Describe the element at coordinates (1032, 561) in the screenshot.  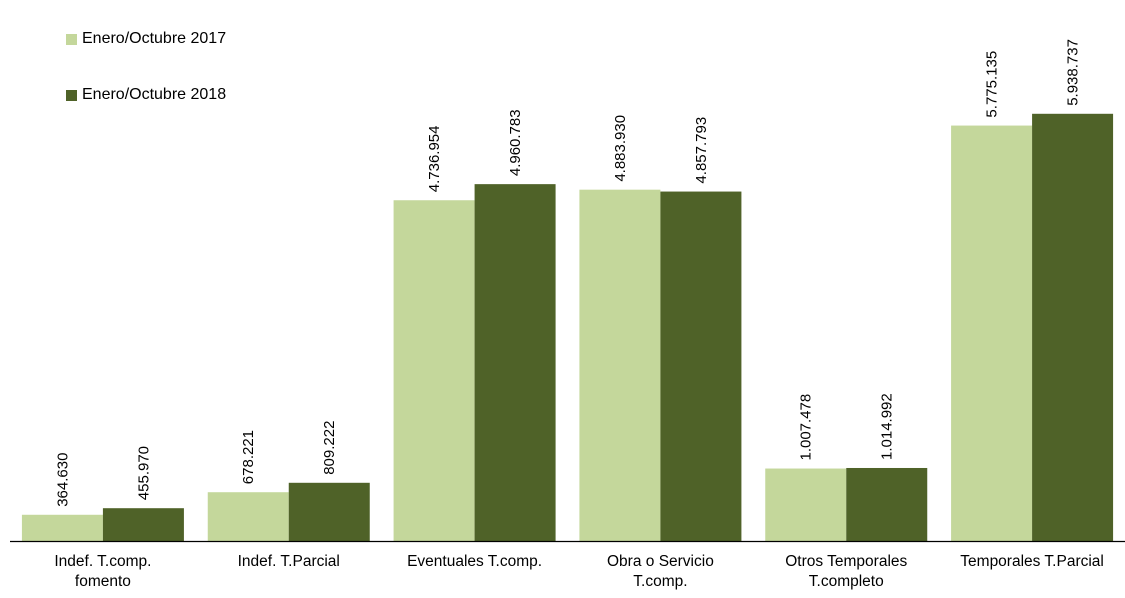
I see `category-label: Temporales T.Parcial` at that location.